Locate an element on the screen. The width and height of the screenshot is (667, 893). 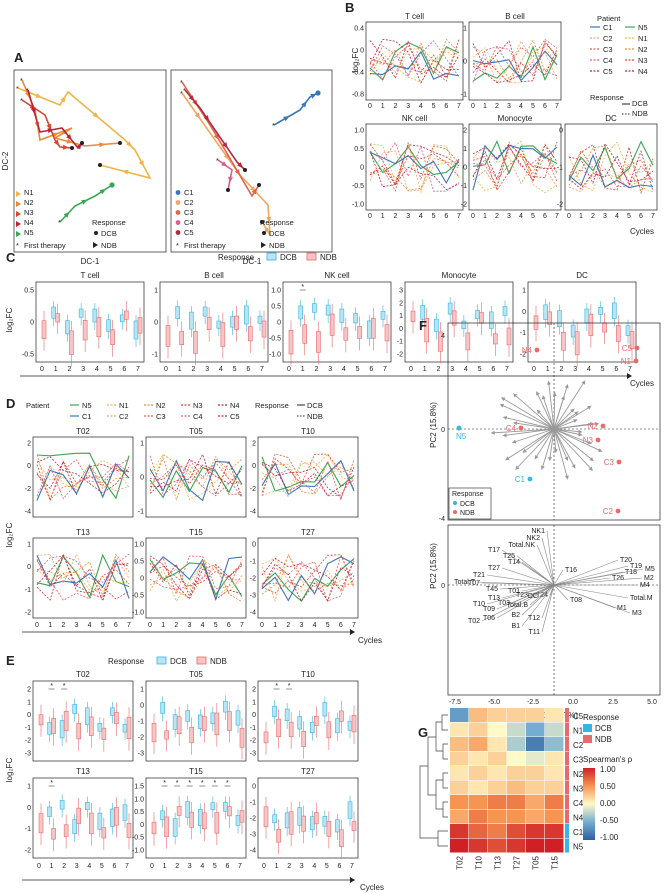
column-label-t27: T27 is located at coordinates (517, 862).